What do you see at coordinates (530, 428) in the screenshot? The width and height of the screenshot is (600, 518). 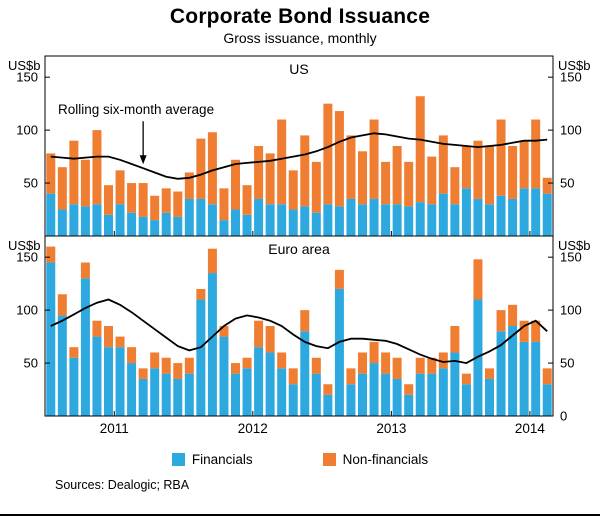 I see `year-label: 2014` at bounding box center [530, 428].